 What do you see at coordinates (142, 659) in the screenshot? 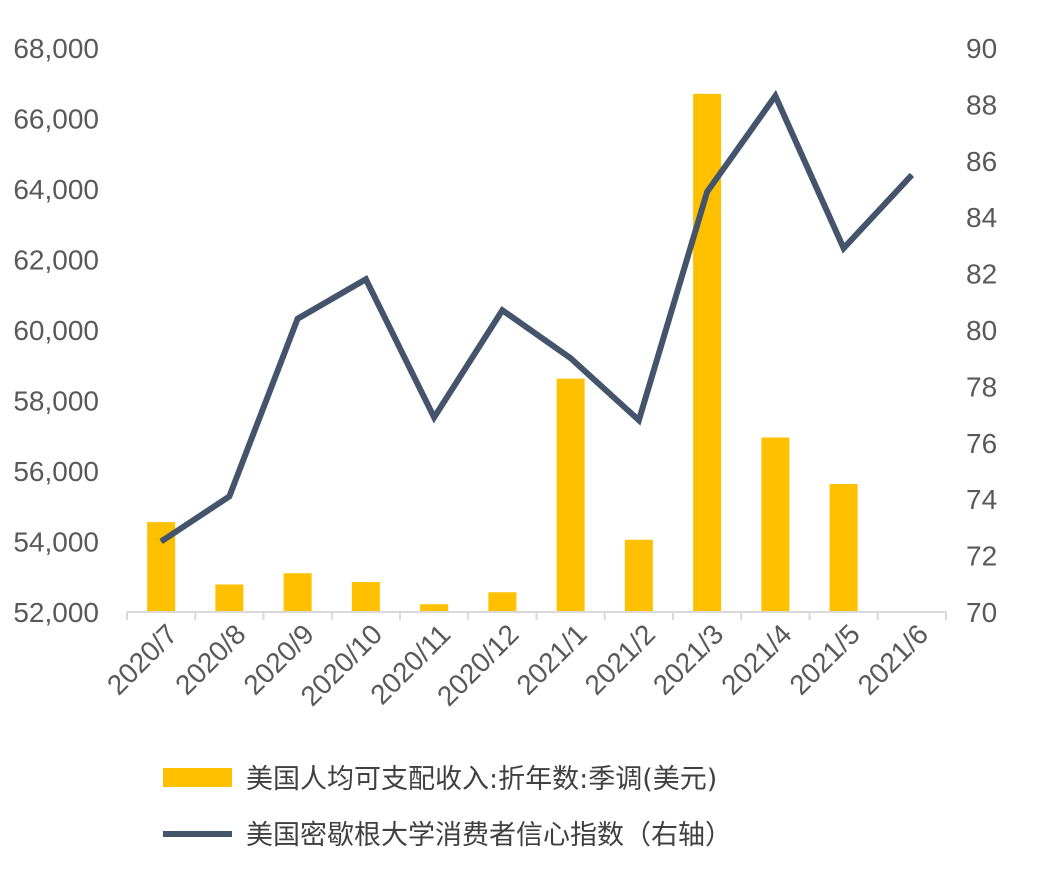
I see `x-tick-label: 2020/7` at bounding box center [142, 659].